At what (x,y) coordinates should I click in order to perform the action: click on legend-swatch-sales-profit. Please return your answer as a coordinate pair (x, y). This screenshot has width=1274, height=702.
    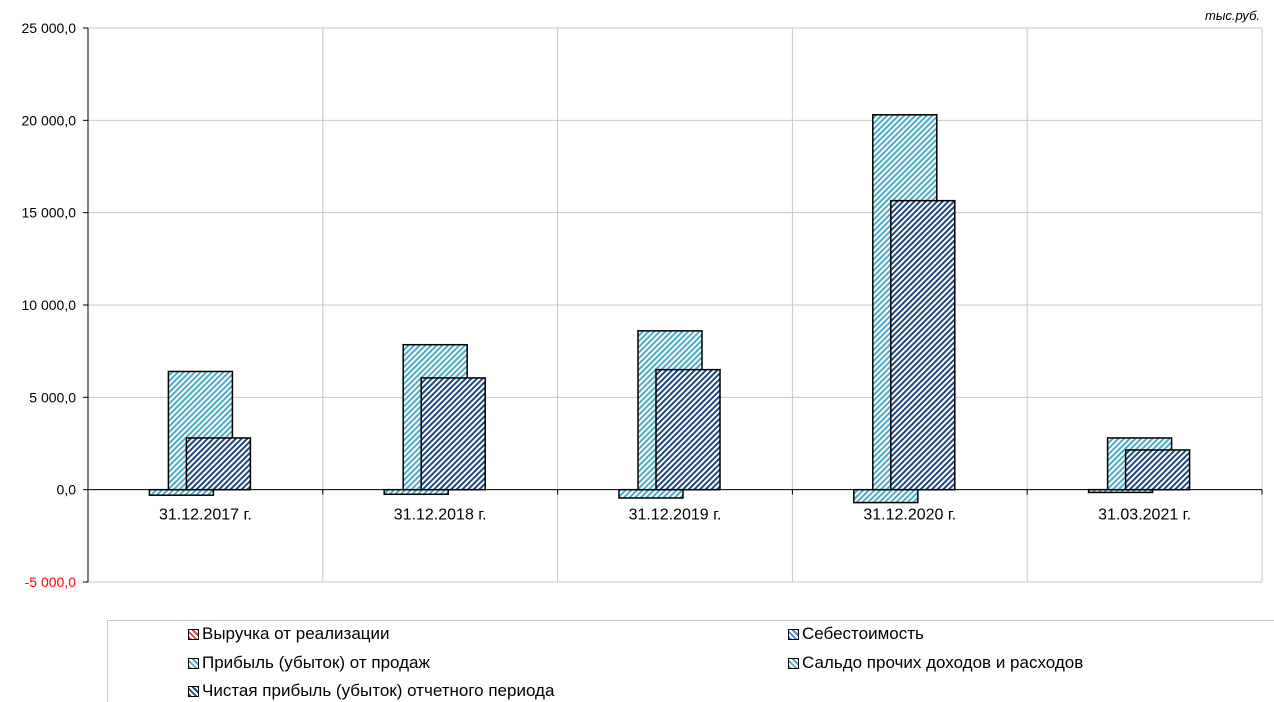
    Looking at the image, I should click on (193, 663).